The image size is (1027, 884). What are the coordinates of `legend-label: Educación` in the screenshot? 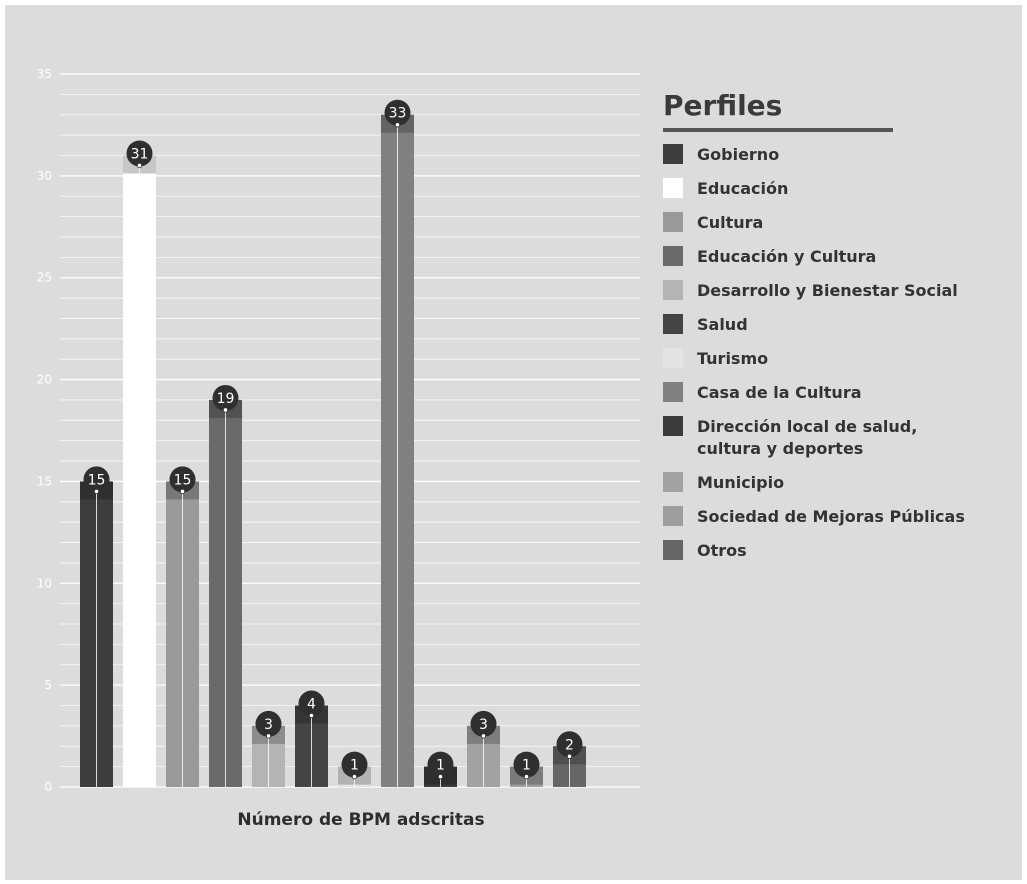 It's located at (743, 188).